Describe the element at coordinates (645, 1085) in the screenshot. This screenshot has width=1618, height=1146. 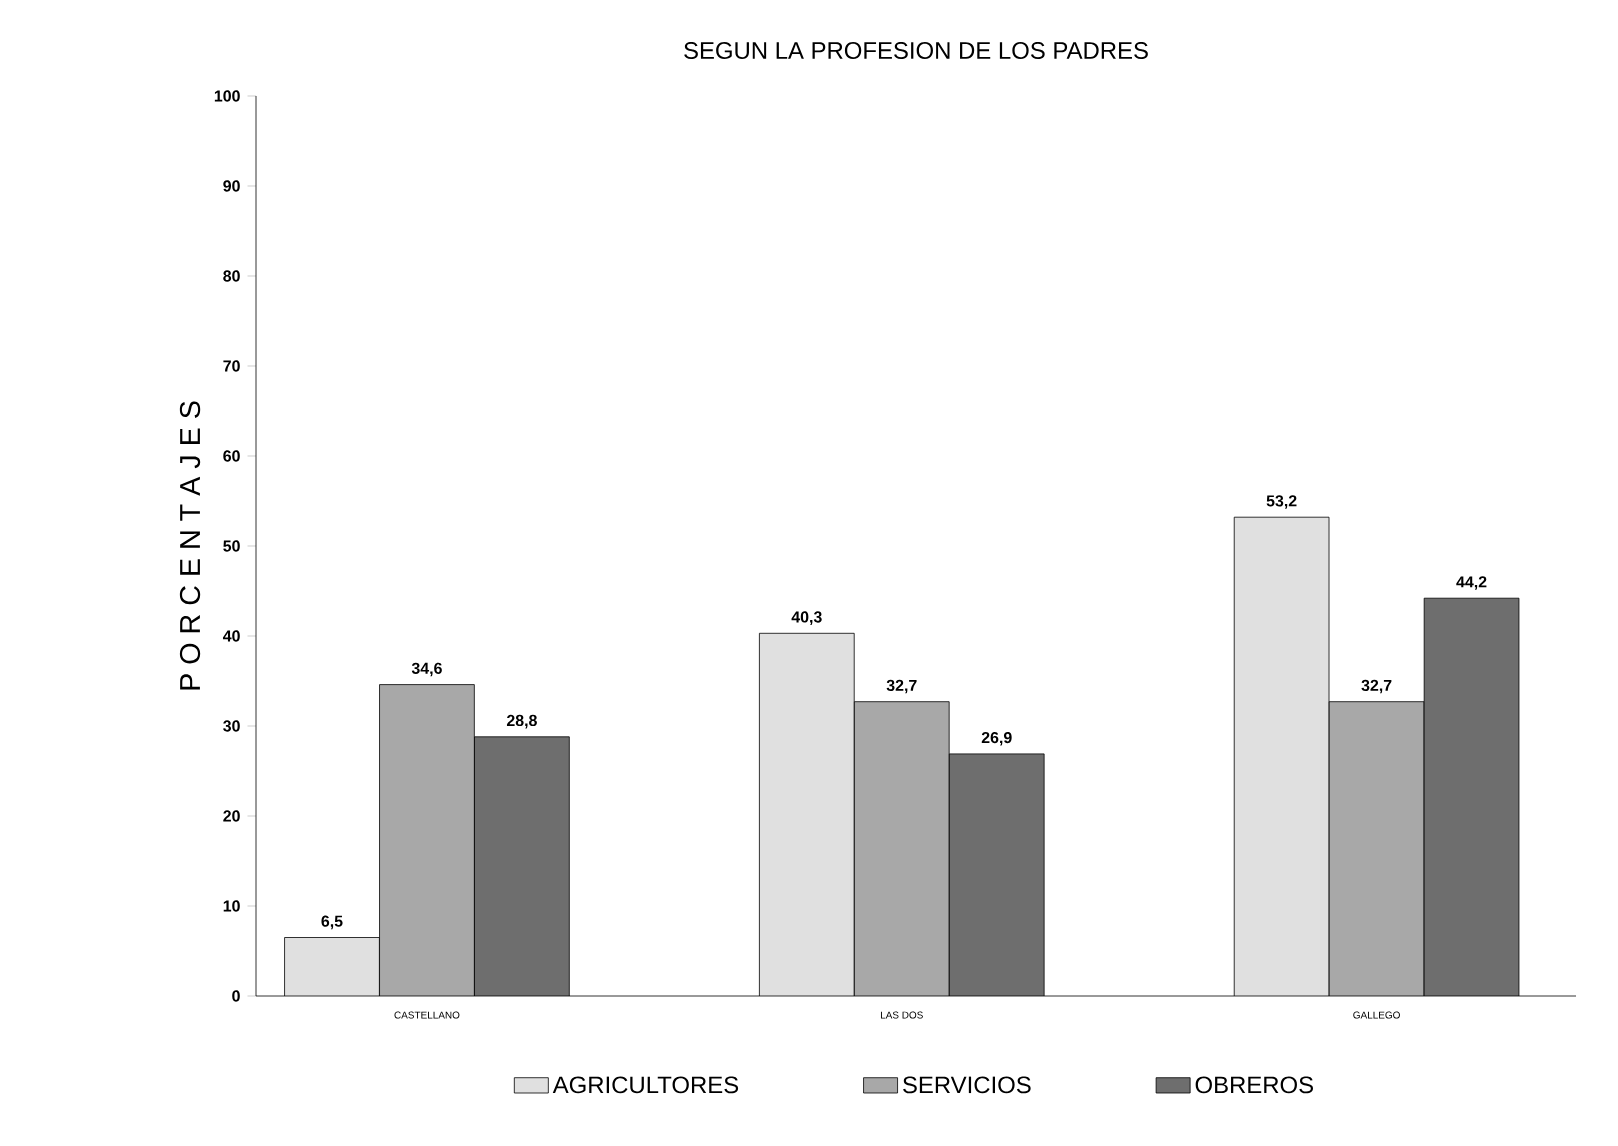
I see `legend-label: AGRICULTORES` at that location.